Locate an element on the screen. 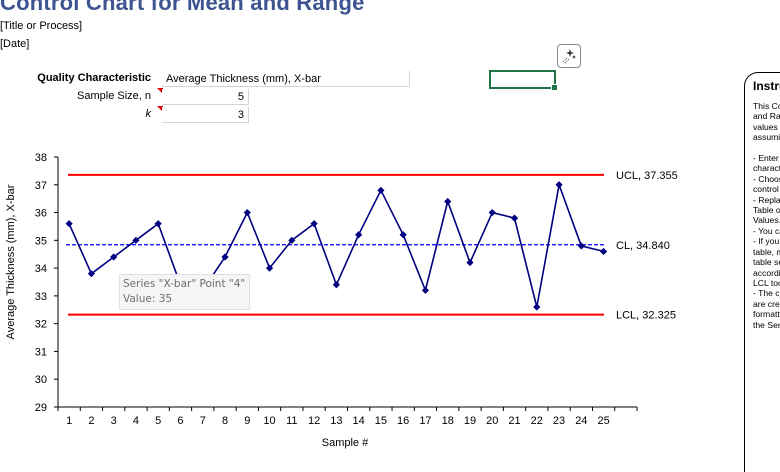 Image resolution: width=780 pixels, height=472 pixels. instructions-line is located at coordinates (766, 148).